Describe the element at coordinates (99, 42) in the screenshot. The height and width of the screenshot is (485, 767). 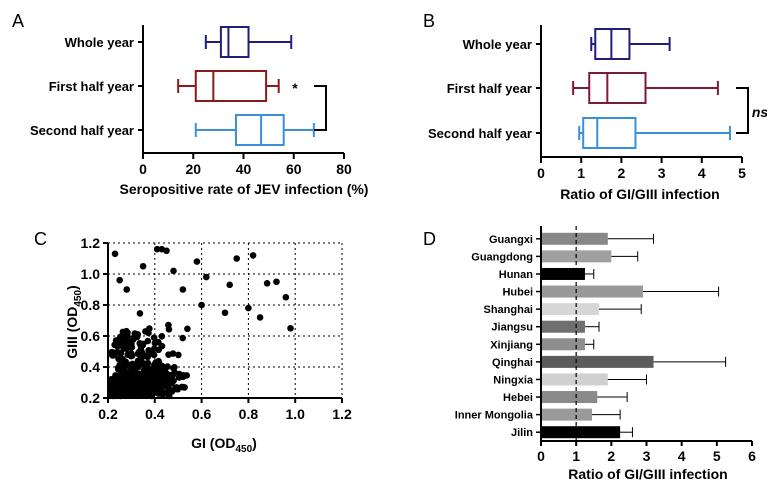
I see `panel-a-category-label: Whole year` at that location.